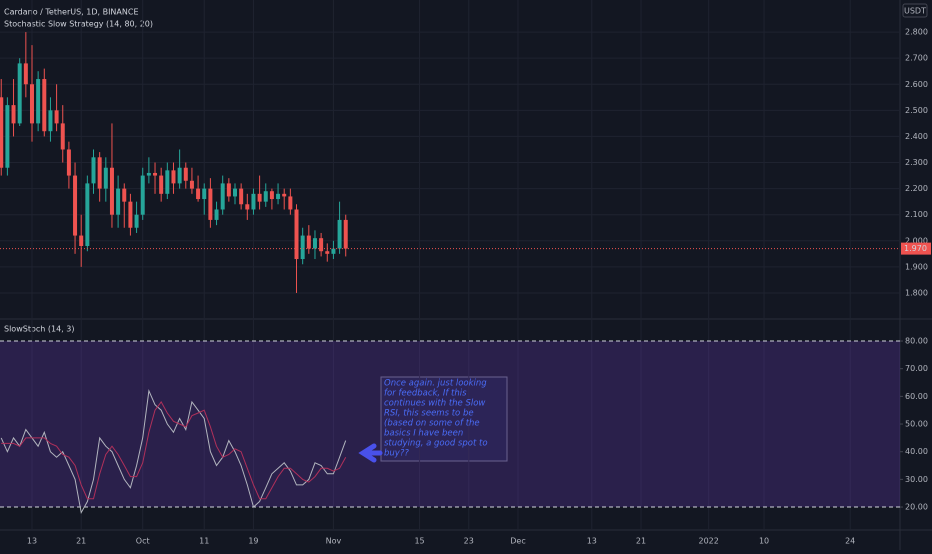 The image size is (932, 554). What do you see at coordinates (916, 110) in the screenshot?
I see `y-tick-label: 2.500` at bounding box center [916, 110].